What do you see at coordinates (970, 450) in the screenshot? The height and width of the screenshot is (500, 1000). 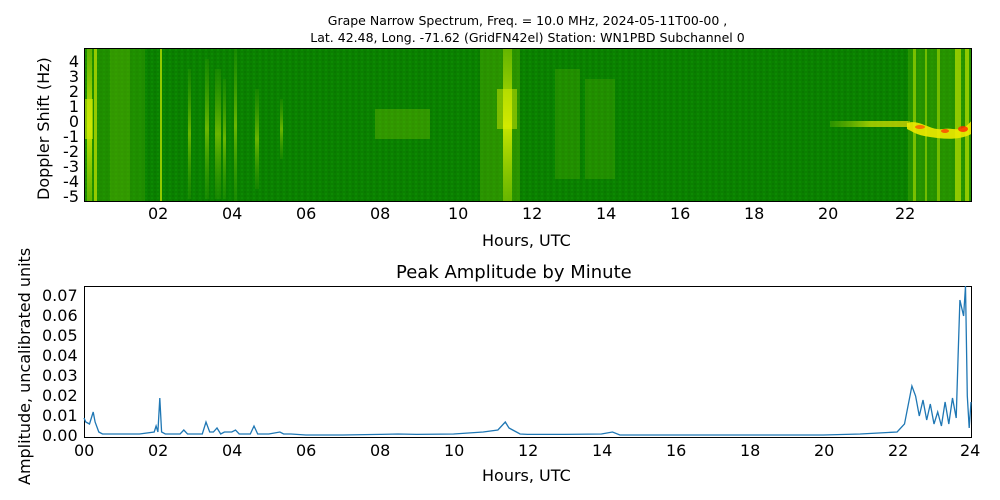 I see `xtick-label: 24` at bounding box center [970, 450].